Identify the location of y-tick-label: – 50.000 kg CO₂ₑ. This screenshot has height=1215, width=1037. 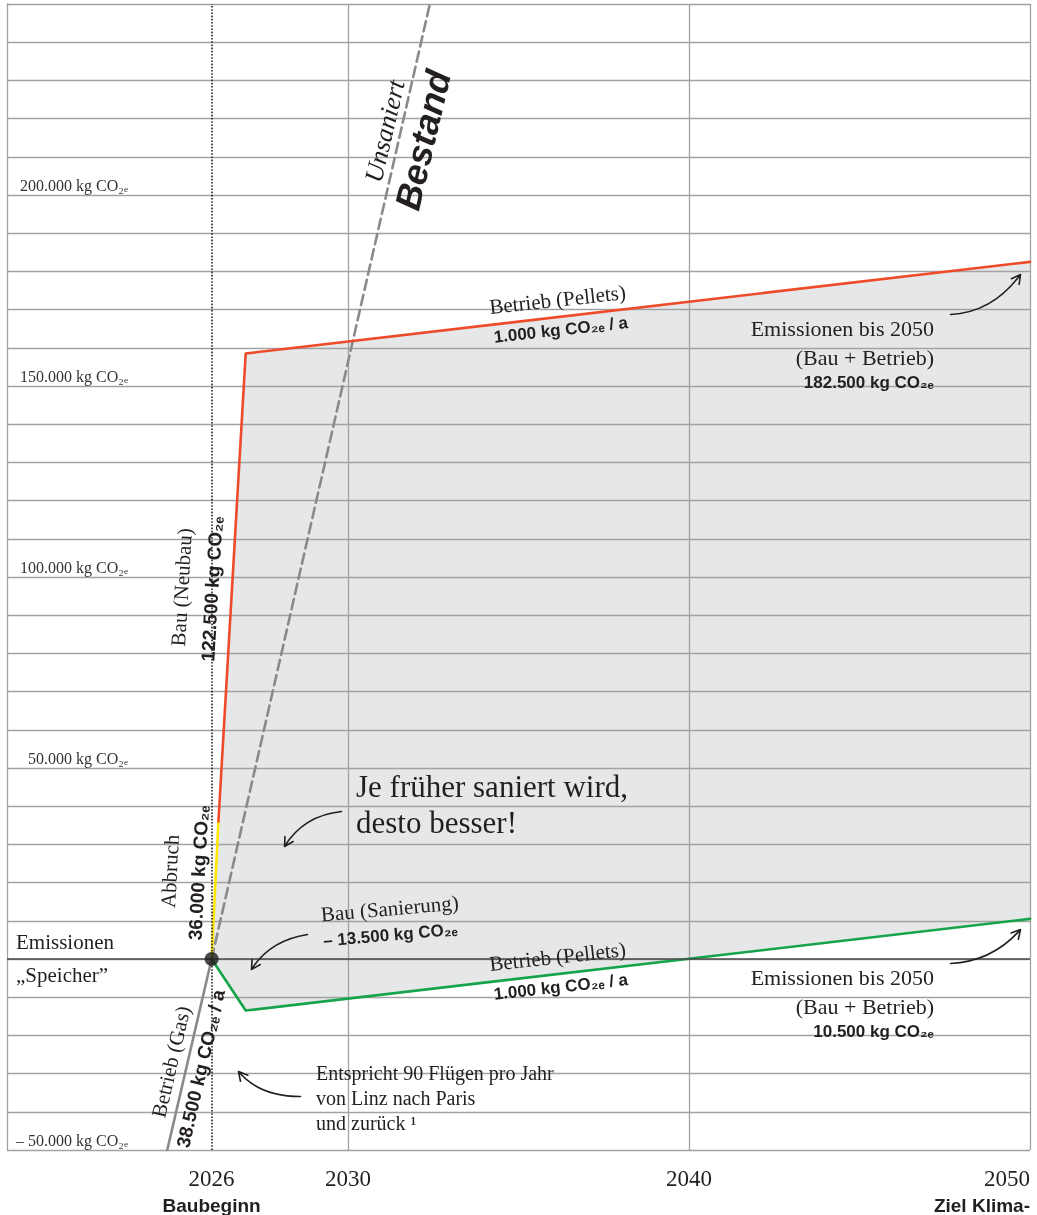
(71, 1140).